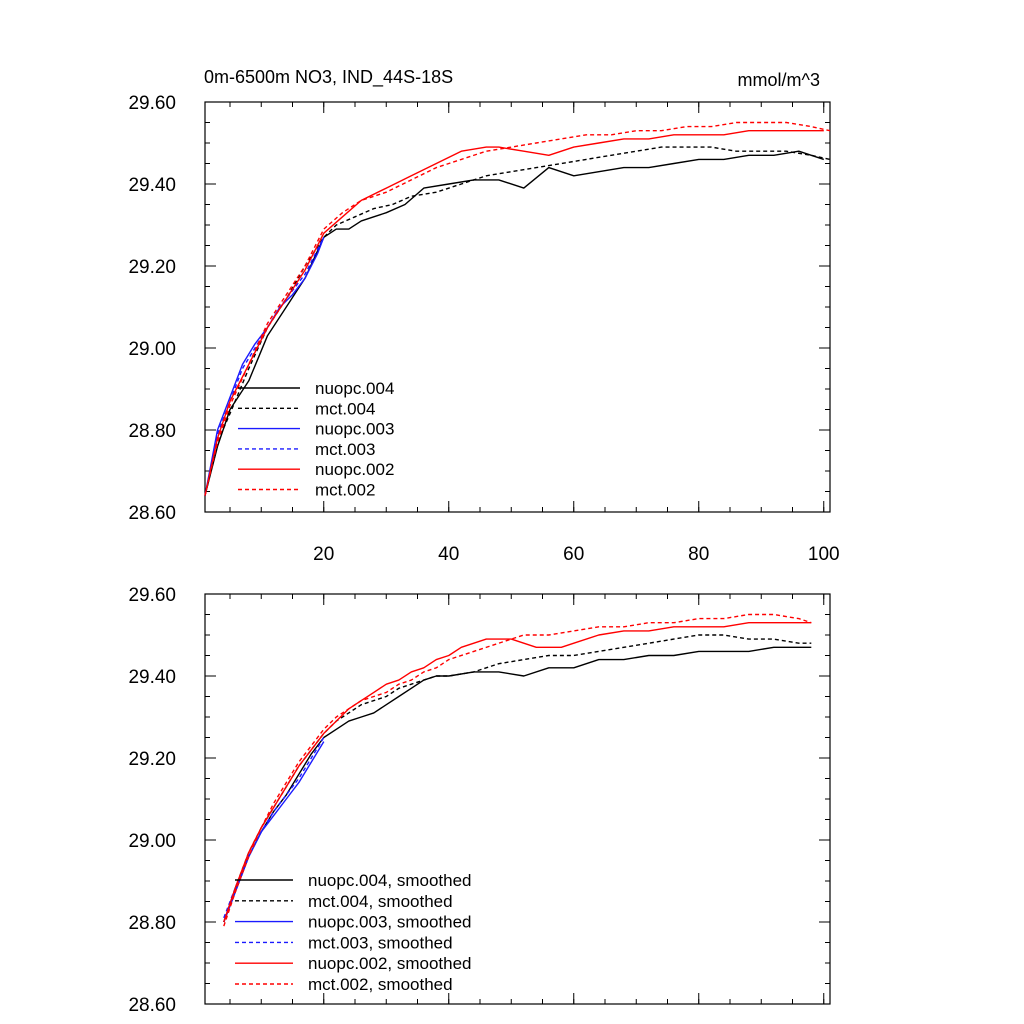  I want to click on legend-label: mct.002, so click(345, 490).